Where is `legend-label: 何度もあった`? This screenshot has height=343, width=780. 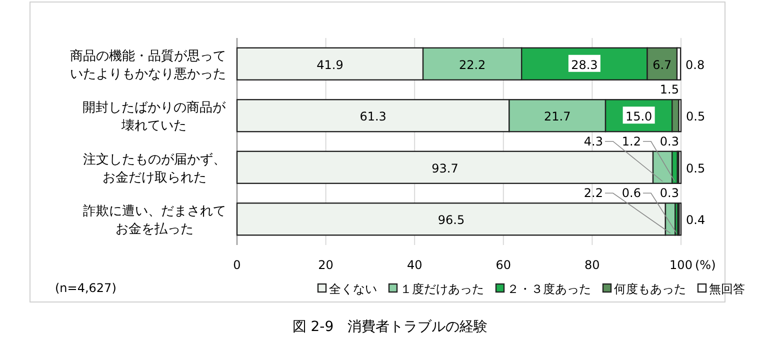
legend-label: 何度もあった is located at coordinates (650, 289).